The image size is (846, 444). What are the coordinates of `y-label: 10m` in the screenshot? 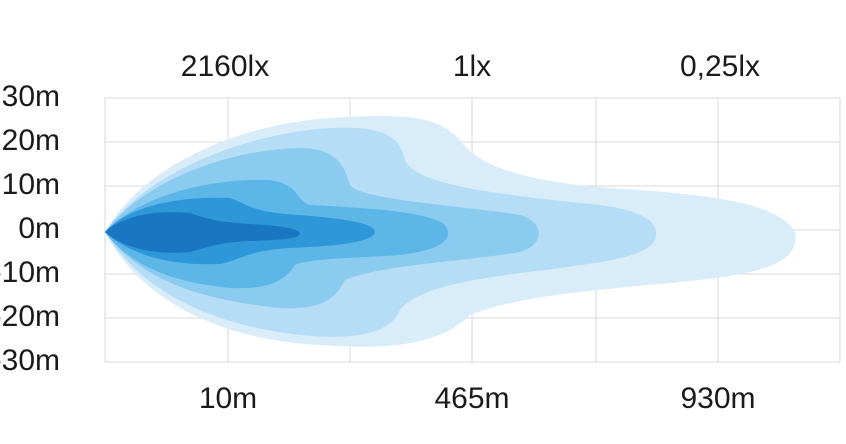 It's located at (31, 184).